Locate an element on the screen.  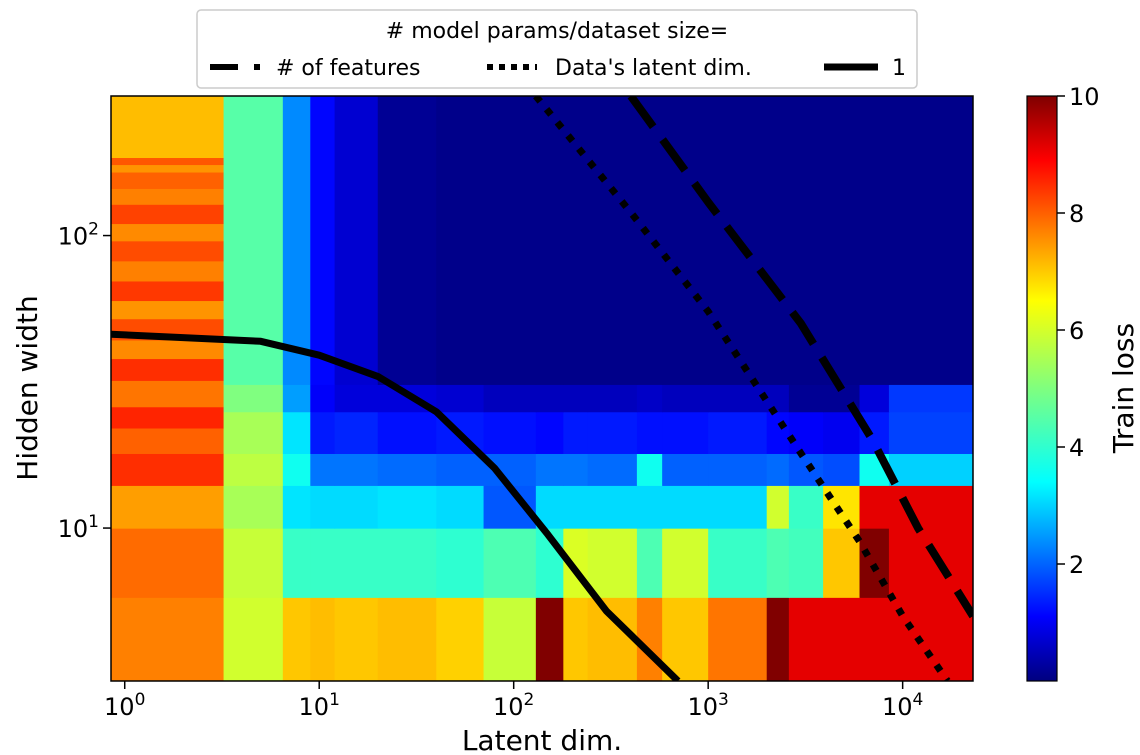
colorbar-ticks: 2 4 6 8 10 is located at coordinates (1078, 331).